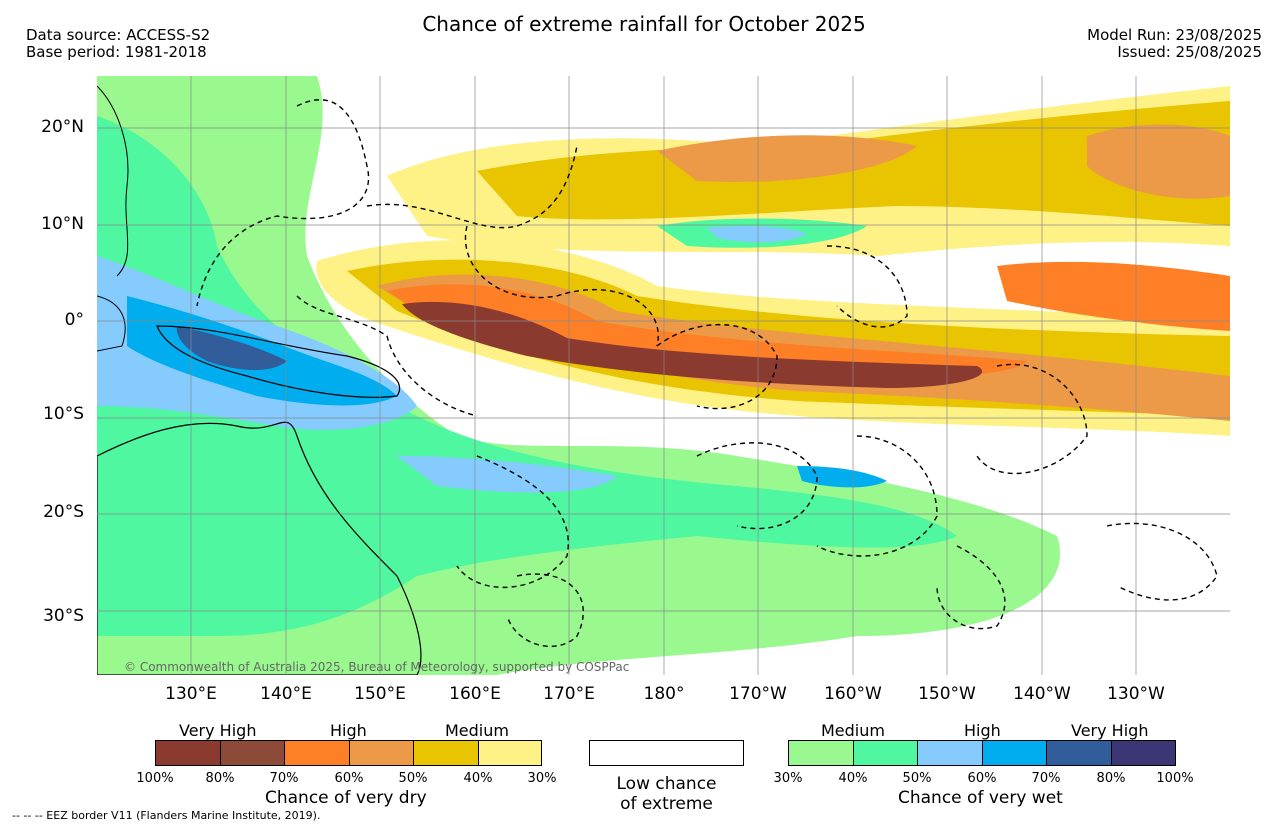  I want to click on lon-tick-label: 130°W, so click(1136, 694).